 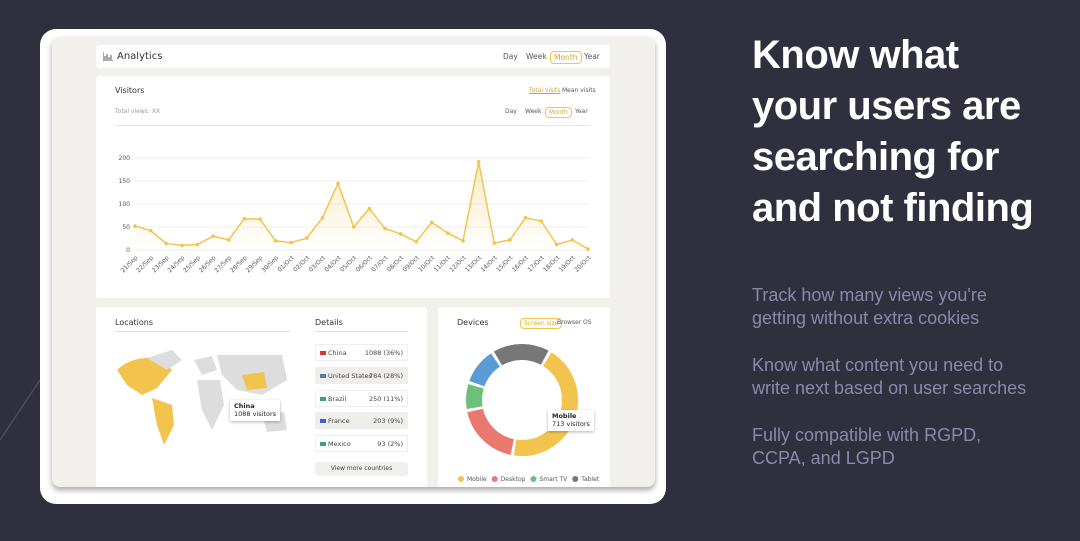 I want to click on line, so click(x=361, y=205).